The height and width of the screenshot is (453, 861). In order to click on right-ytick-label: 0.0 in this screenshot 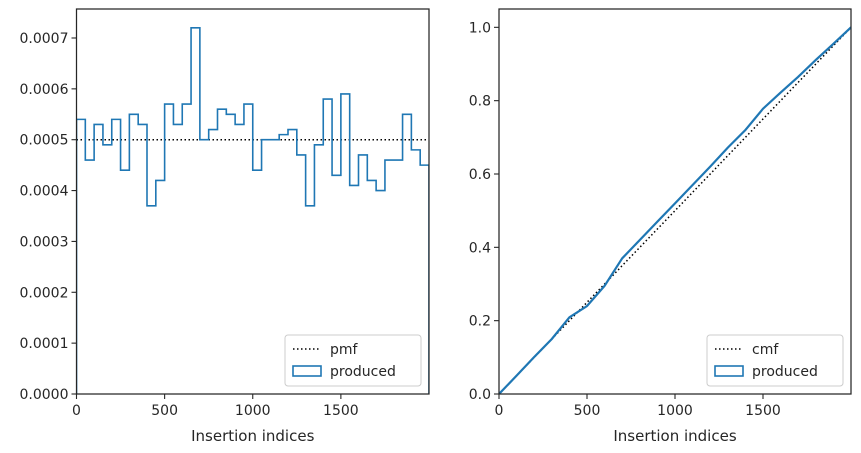, I will do `click(480, 395)`.